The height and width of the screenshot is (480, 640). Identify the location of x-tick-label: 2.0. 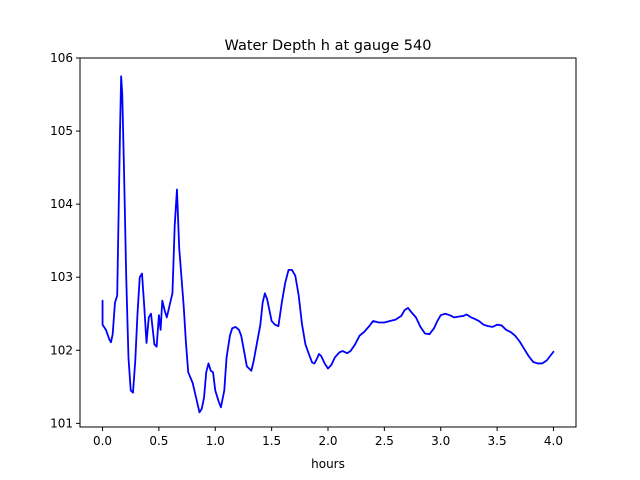
(327, 441).